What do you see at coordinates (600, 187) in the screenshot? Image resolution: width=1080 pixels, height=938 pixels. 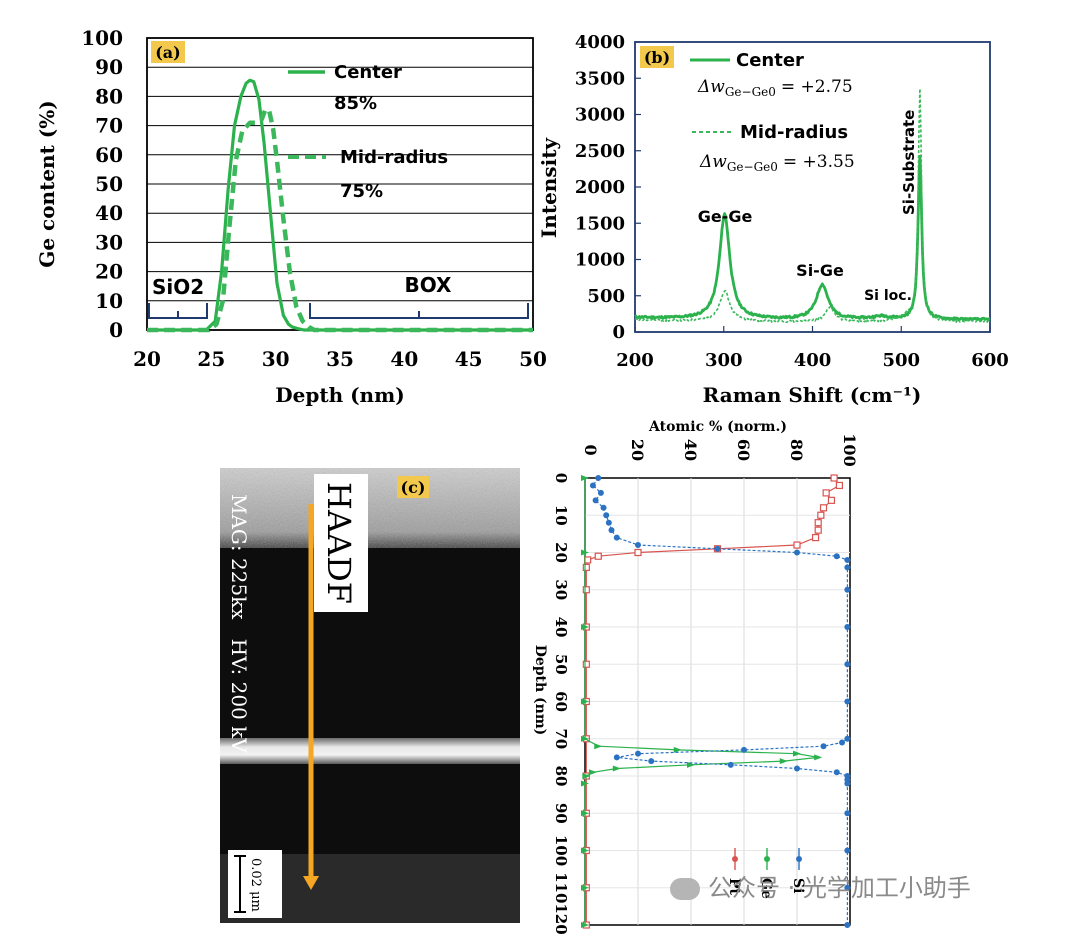 I see `panel-b-y-tick-label: 2000` at bounding box center [600, 187].